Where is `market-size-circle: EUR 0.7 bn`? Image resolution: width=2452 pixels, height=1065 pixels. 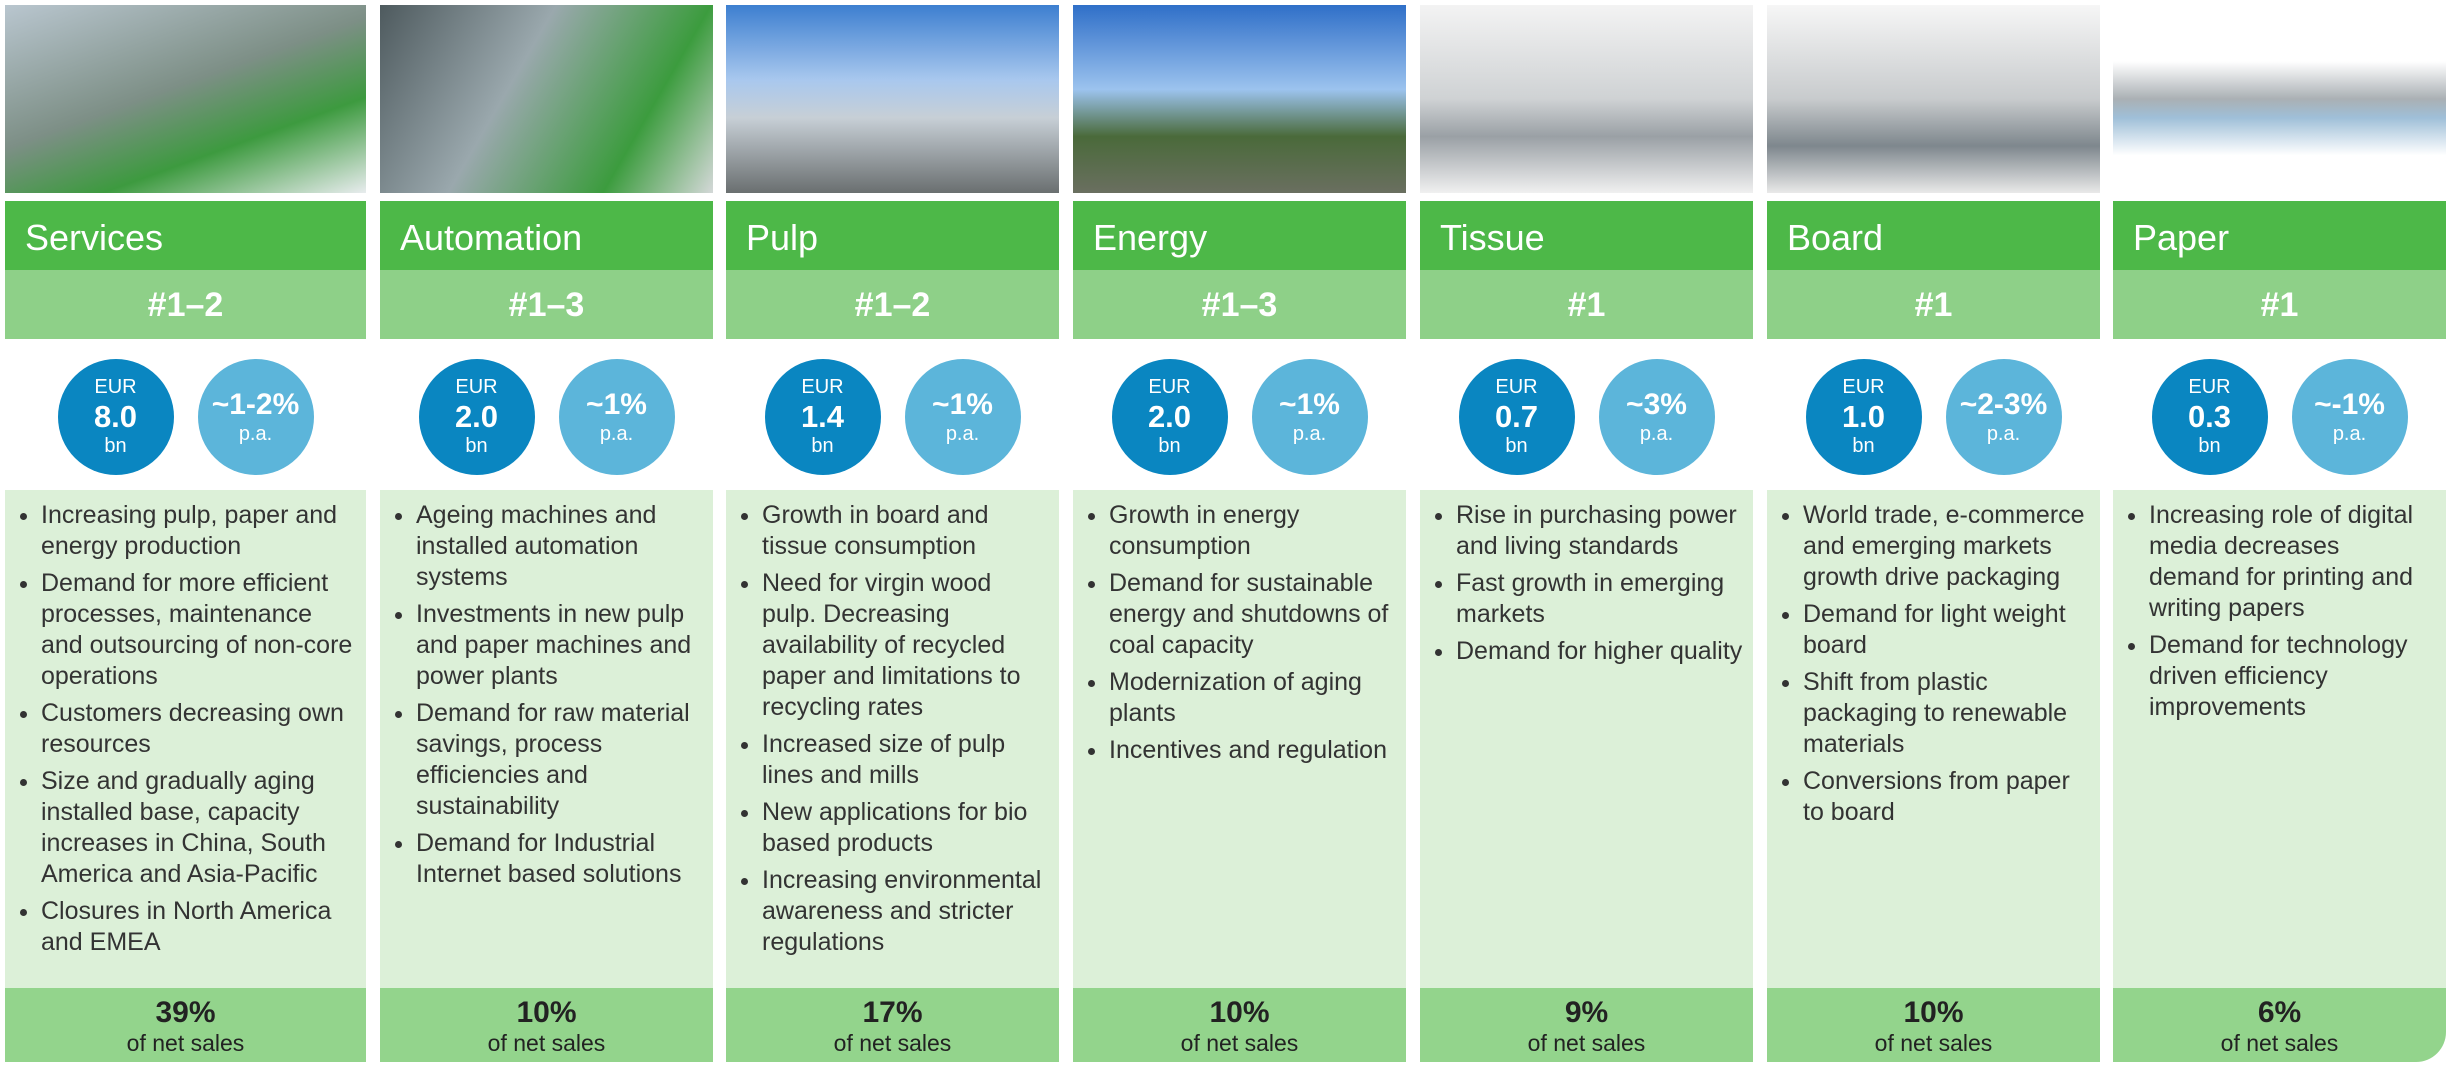
market-size-circle: EUR 0.7 bn is located at coordinates (1516, 417).